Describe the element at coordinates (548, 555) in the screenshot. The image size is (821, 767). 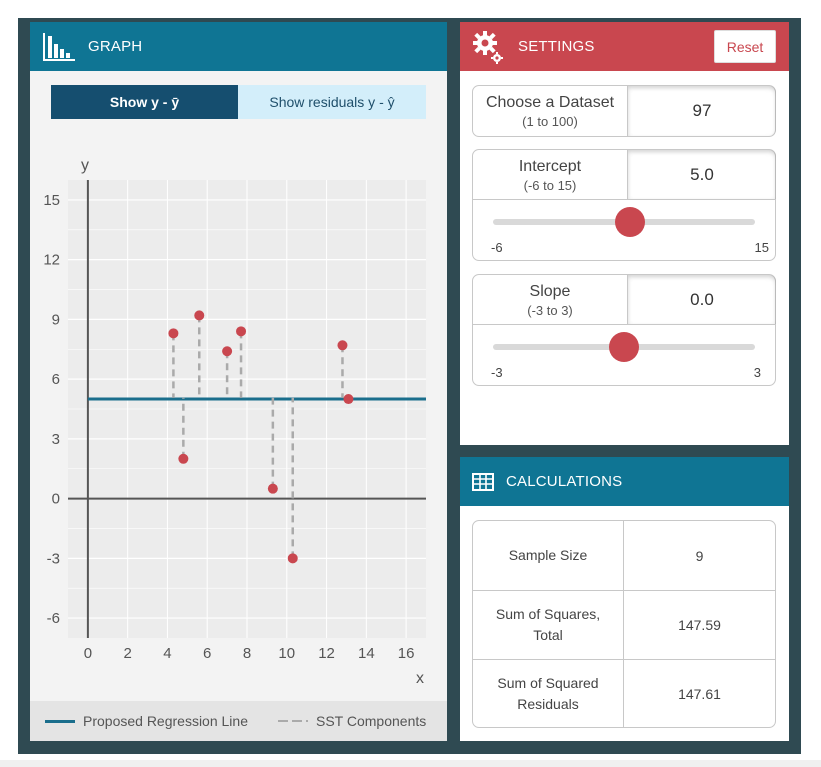
I see `sample-size-label: Sample Size` at that location.